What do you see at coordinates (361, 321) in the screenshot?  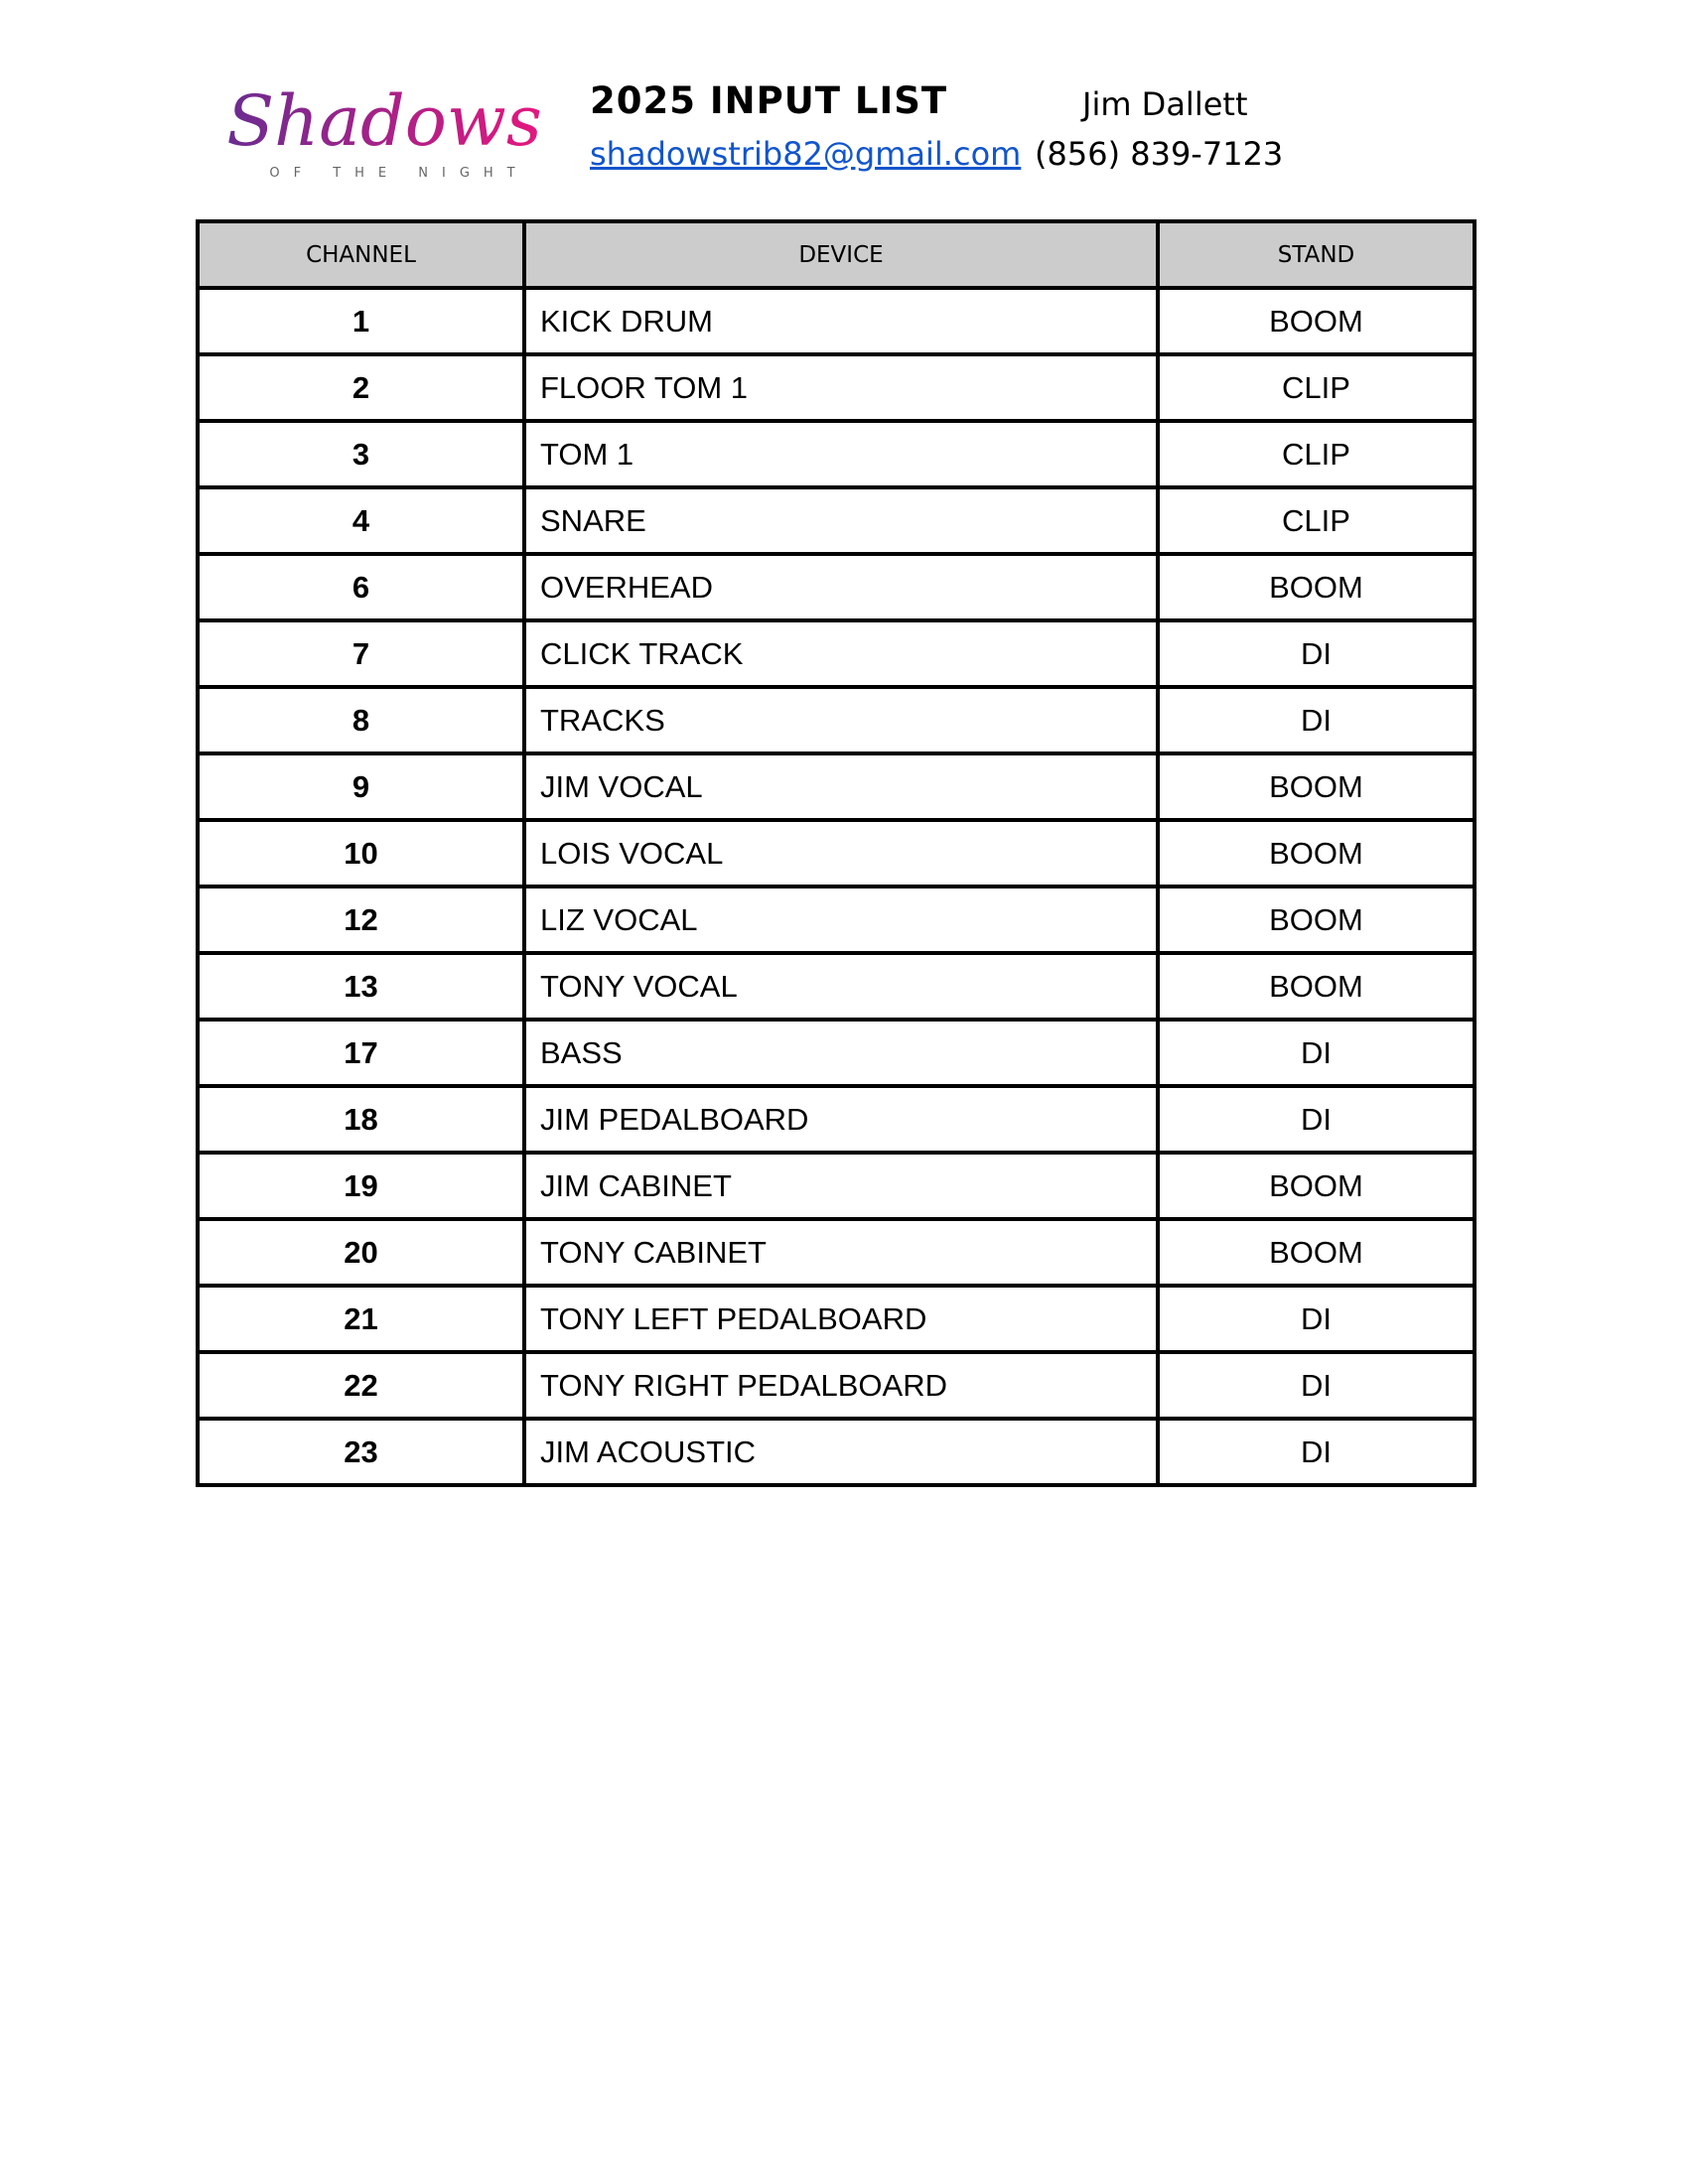 I see `channel-cell: 1` at bounding box center [361, 321].